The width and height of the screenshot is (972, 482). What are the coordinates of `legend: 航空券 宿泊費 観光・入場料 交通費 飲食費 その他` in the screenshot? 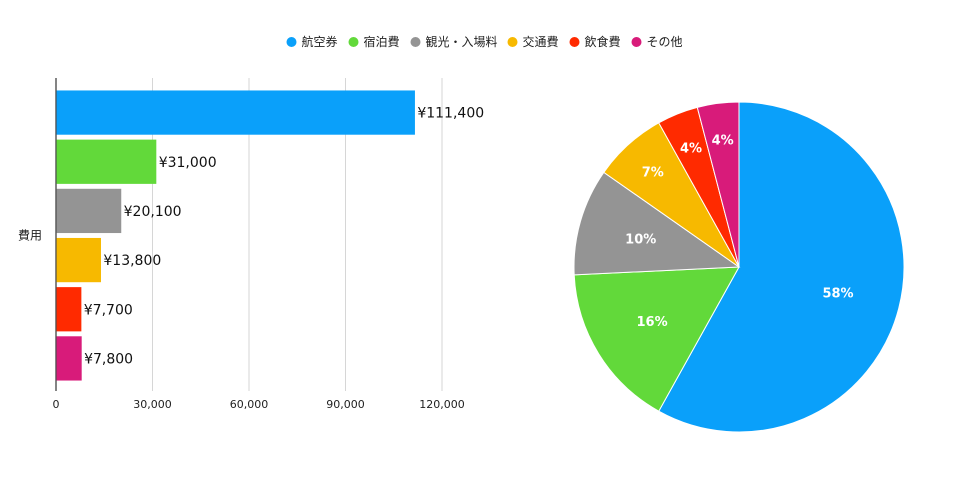 It's located at (484, 41).